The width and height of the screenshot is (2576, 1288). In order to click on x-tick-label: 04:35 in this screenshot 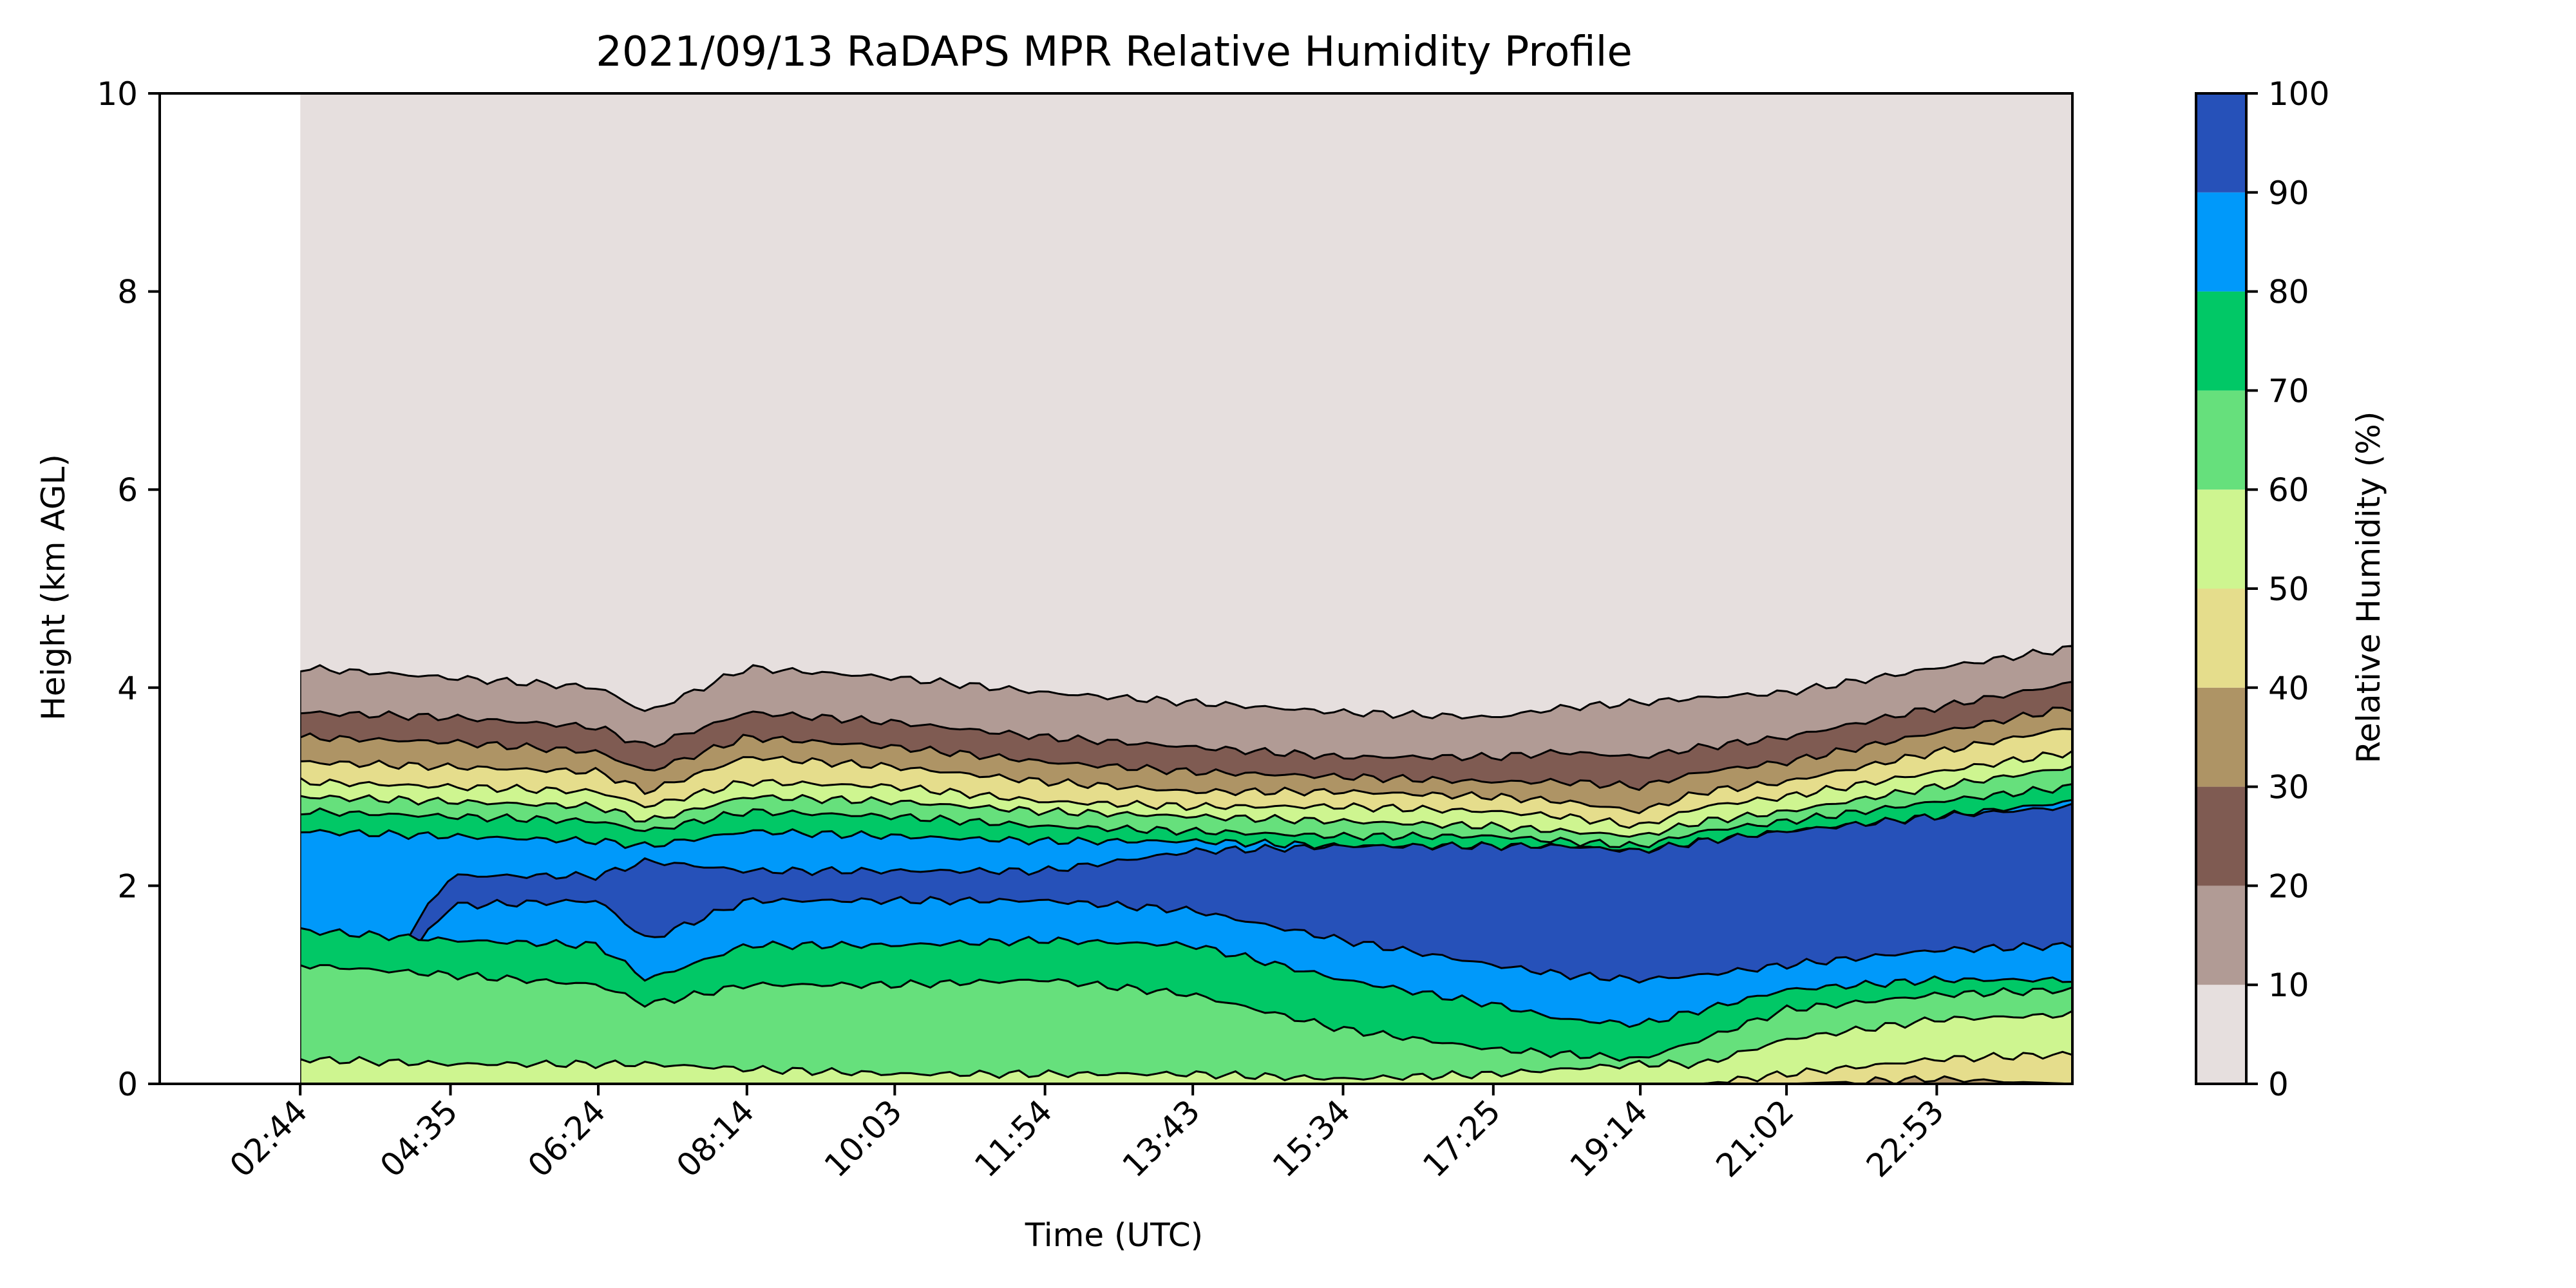, I will do `click(419, 1138)`.